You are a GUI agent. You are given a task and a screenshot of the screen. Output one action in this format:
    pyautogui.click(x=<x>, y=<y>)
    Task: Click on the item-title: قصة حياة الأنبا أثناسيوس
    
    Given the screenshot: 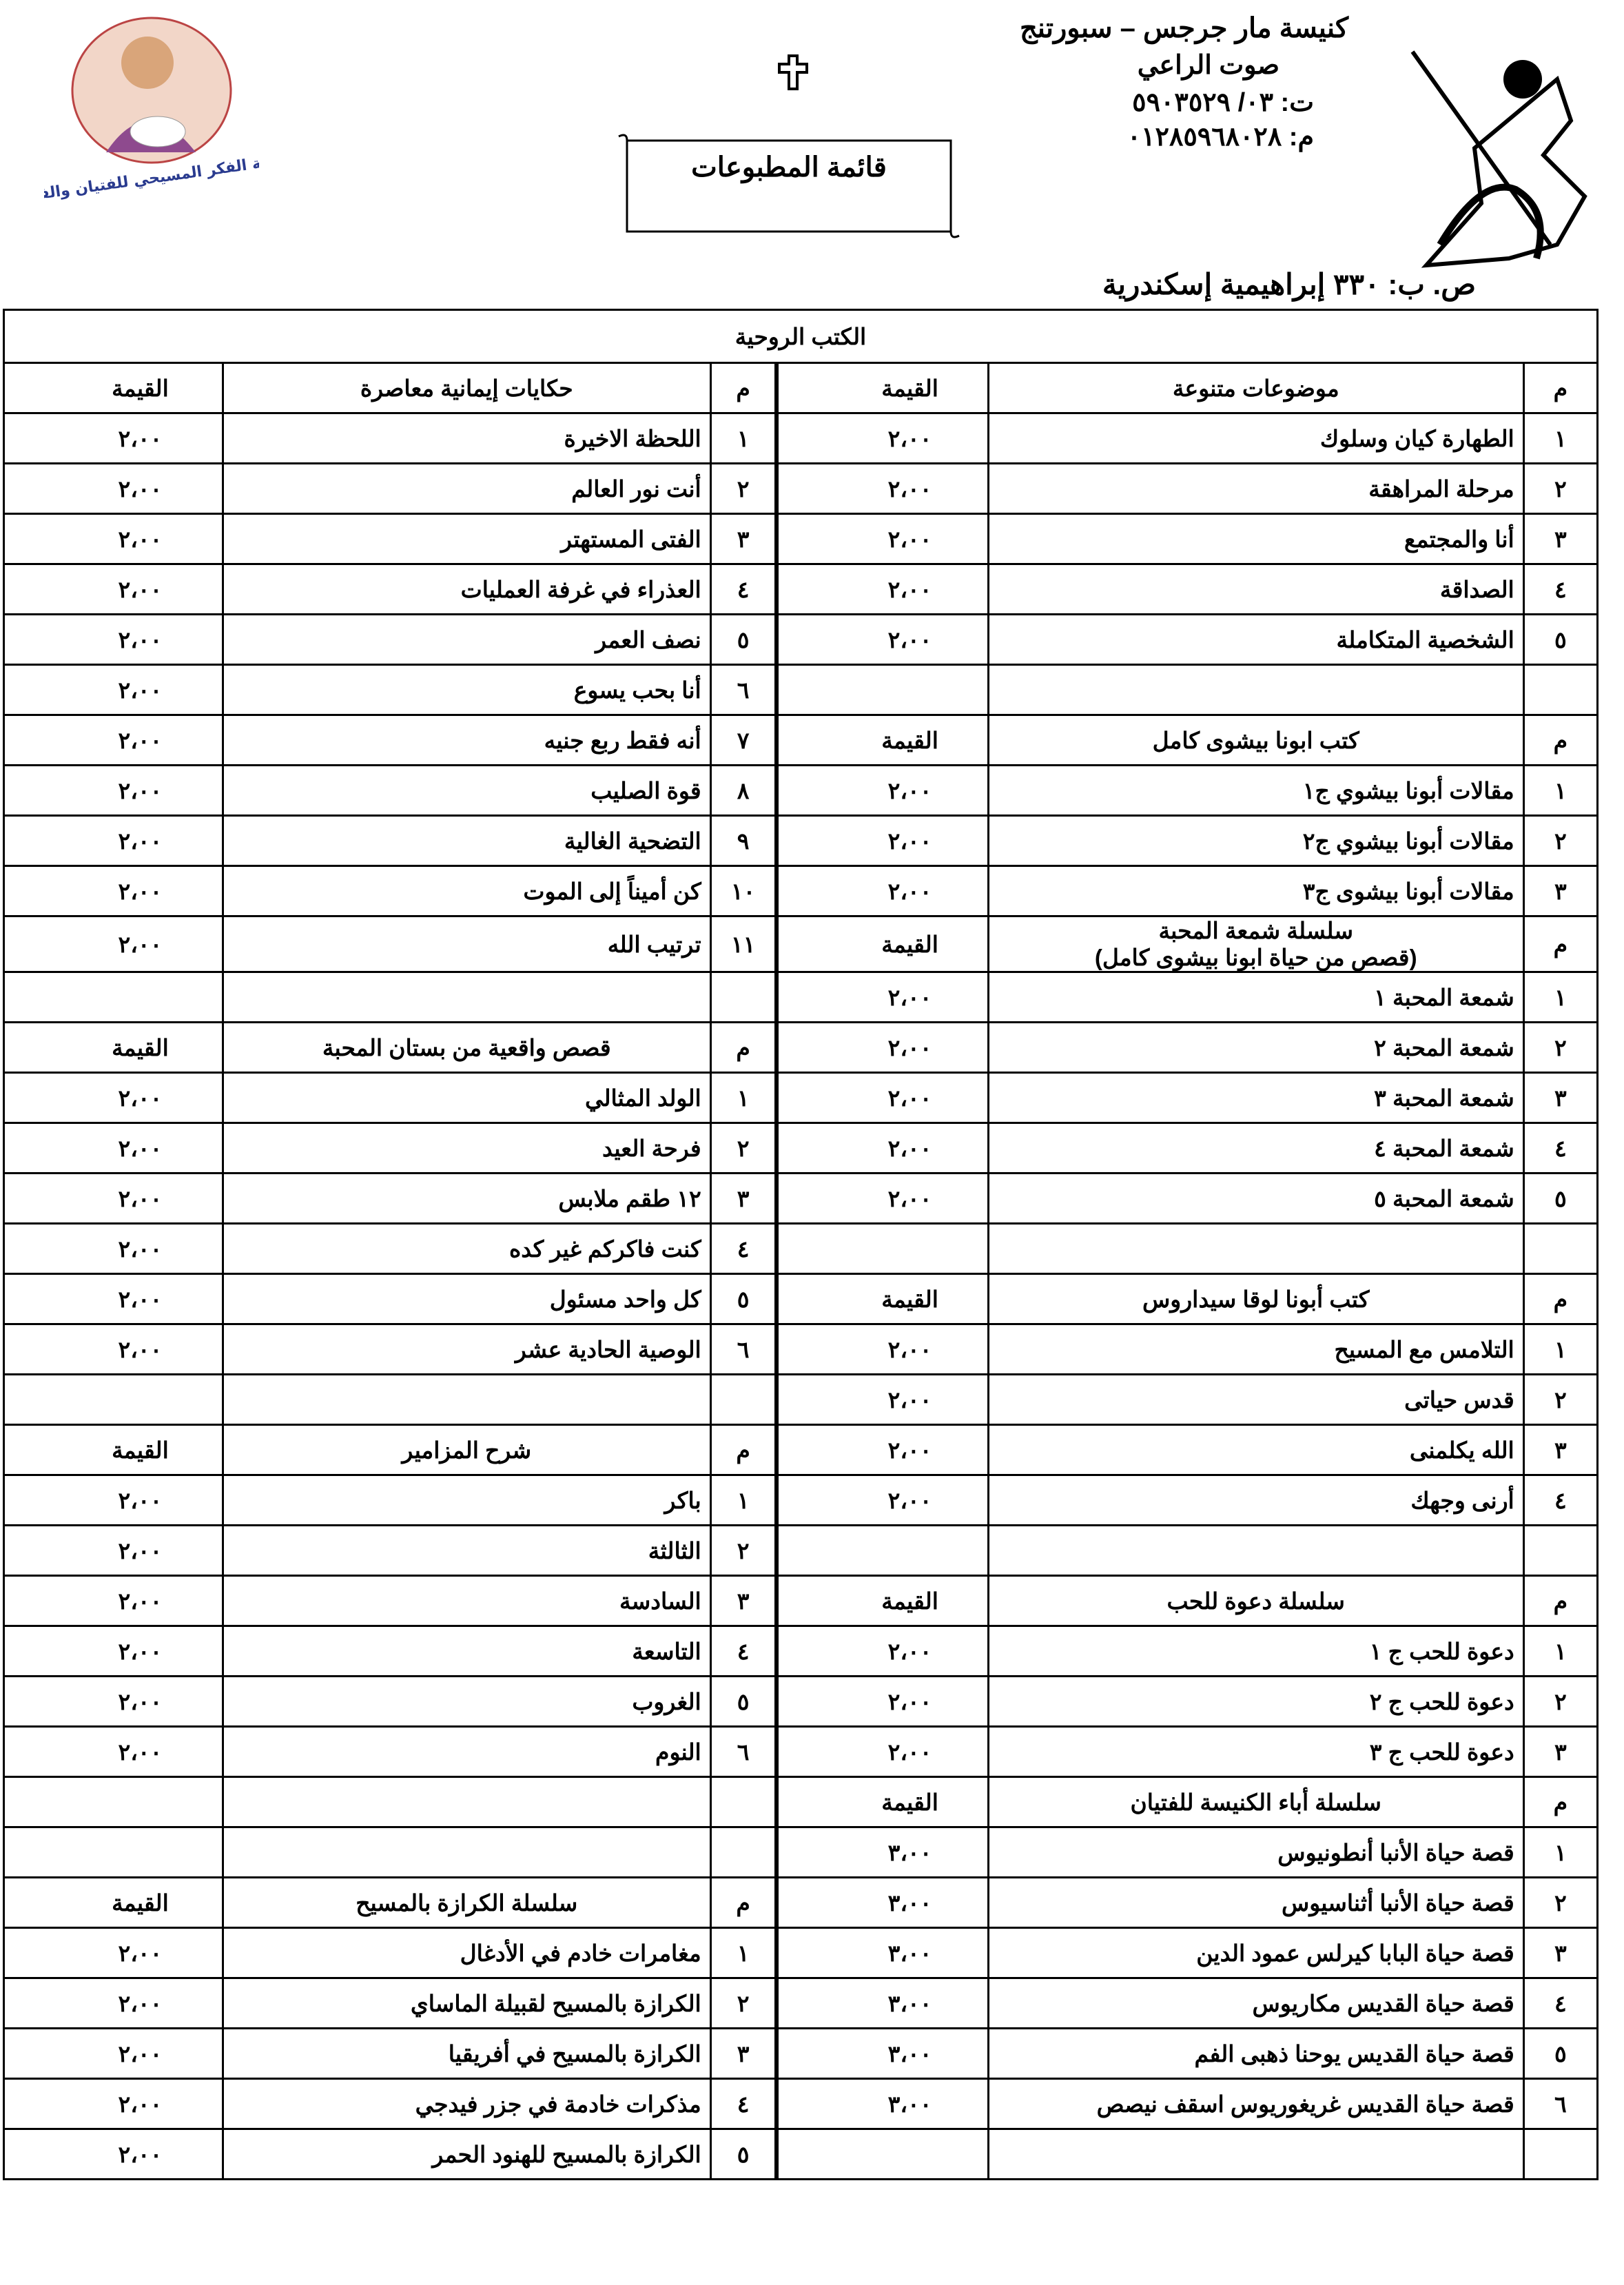 What is the action you would take?
    pyautogui.click(x=1256, y=1902)
    